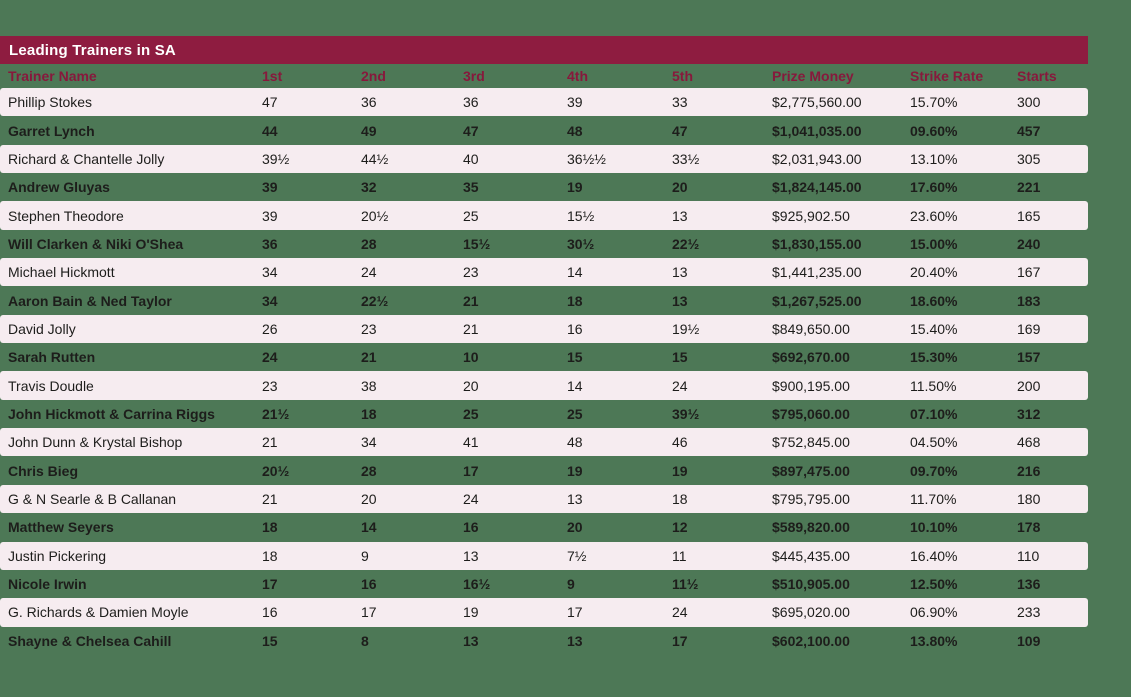 Image resolution: width=1131 pixels, height=697 pixels. I want to click on col-2nd-cell: 32, so click(369, 187).